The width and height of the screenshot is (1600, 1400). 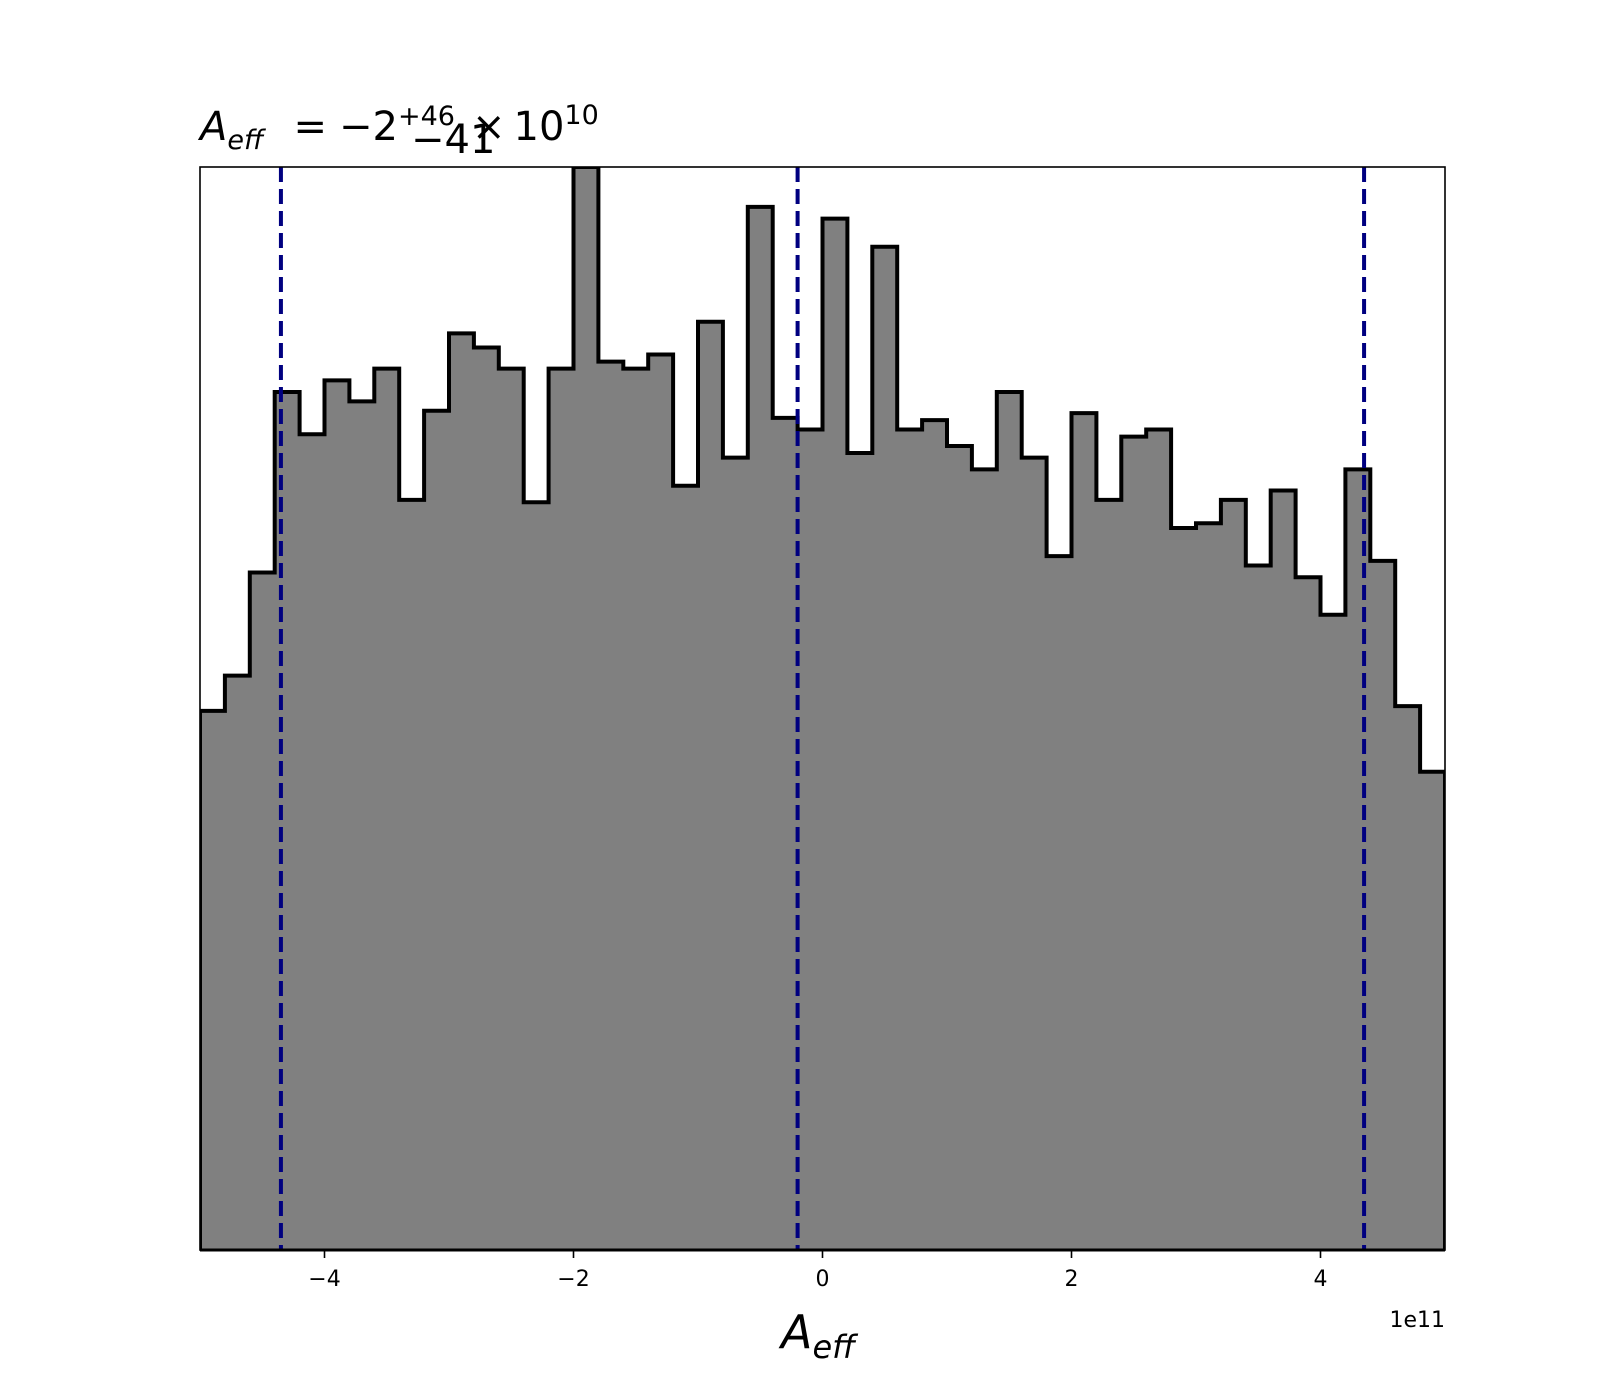 What do you see at coordinates (426, 116) in the screenshot?
I see `title-upper: +46` at bounding box center [426, 116].